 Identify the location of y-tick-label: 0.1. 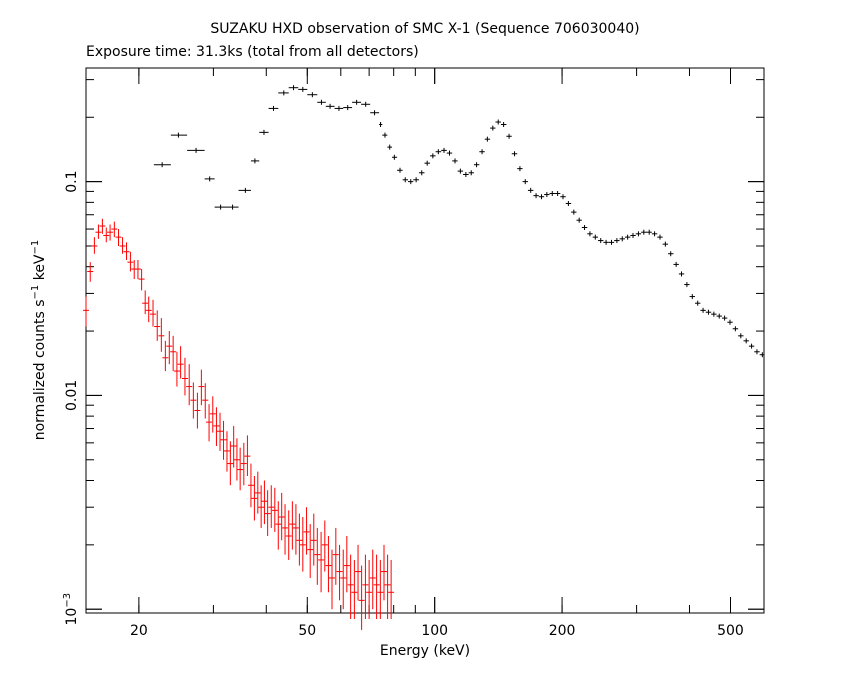
(72, 181).